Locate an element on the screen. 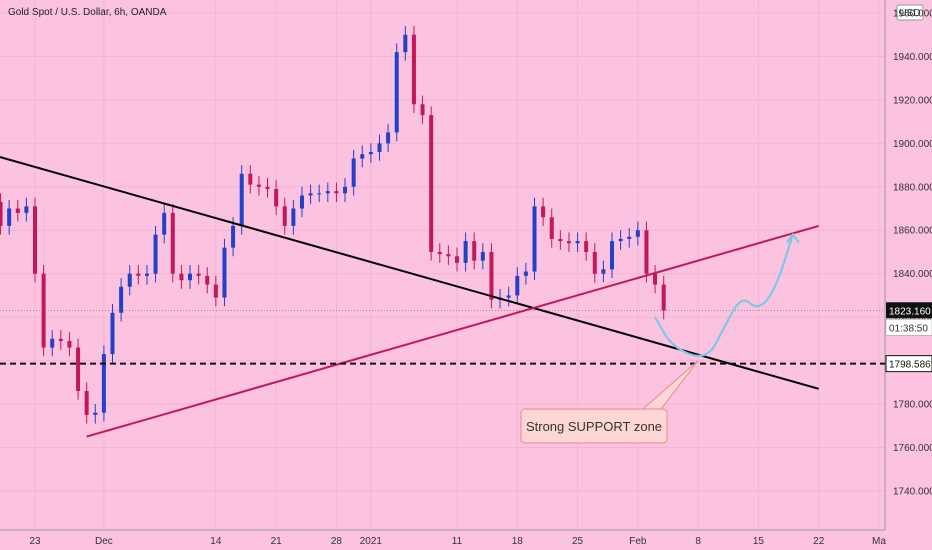 The image size is (932, 550). currency-label: USD is located at coordinates (909, 13).